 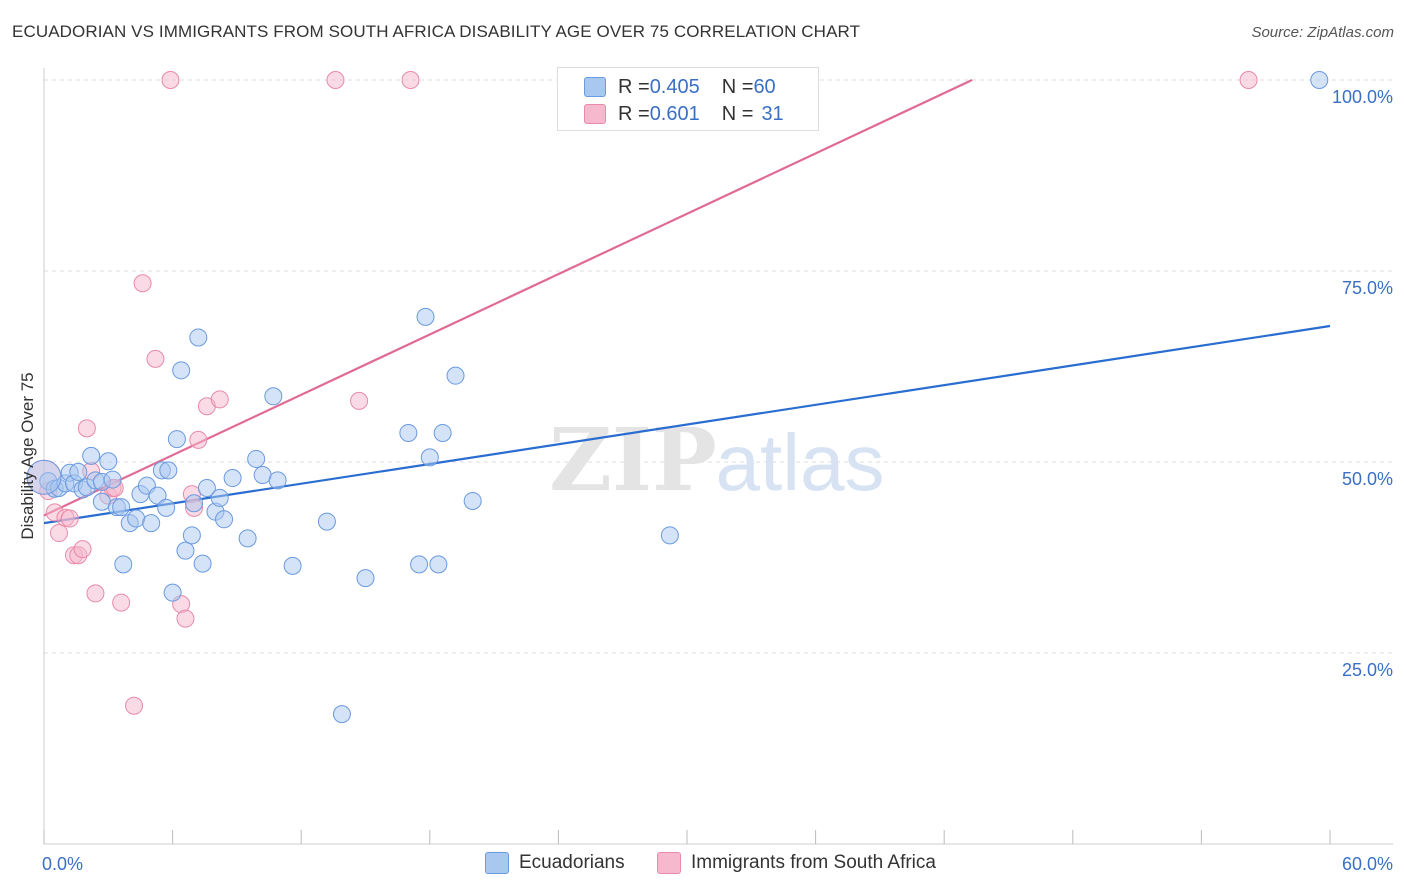 I want to click on legend-r-value: 0.405, so click(x=674, y=86).